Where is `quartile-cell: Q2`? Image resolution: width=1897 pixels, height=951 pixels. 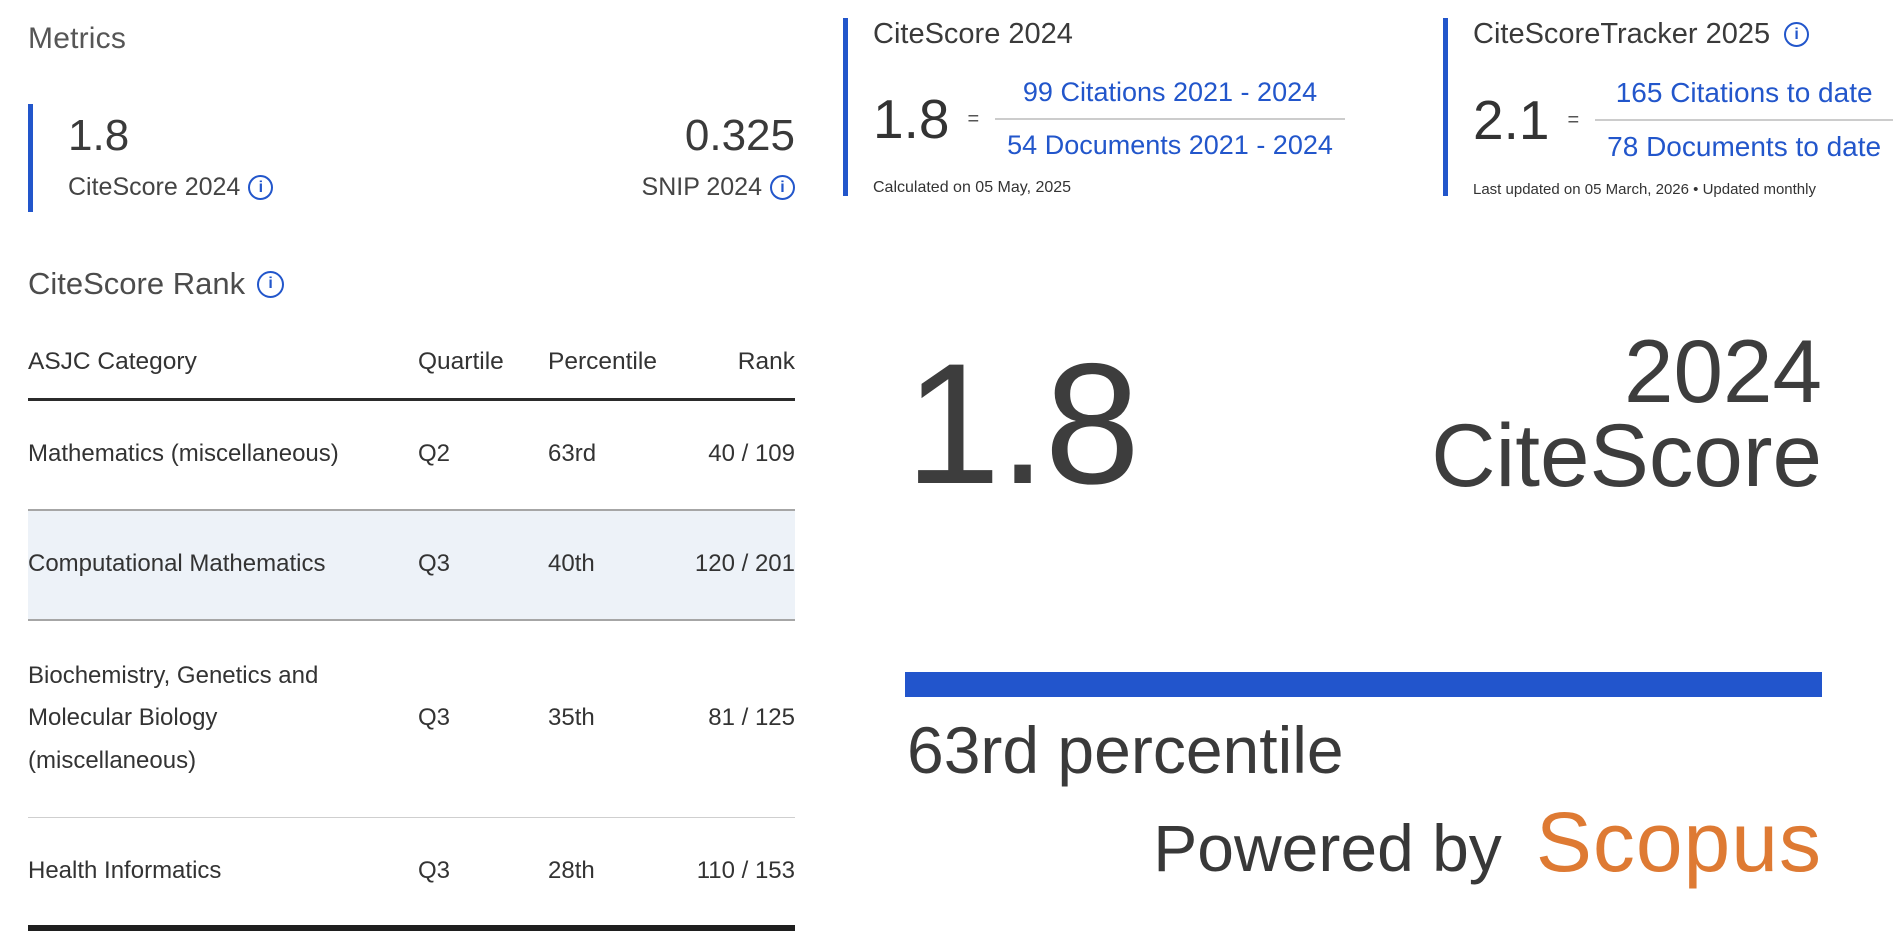 quartile-cell: Q2 is located at coordinates (434, 454).